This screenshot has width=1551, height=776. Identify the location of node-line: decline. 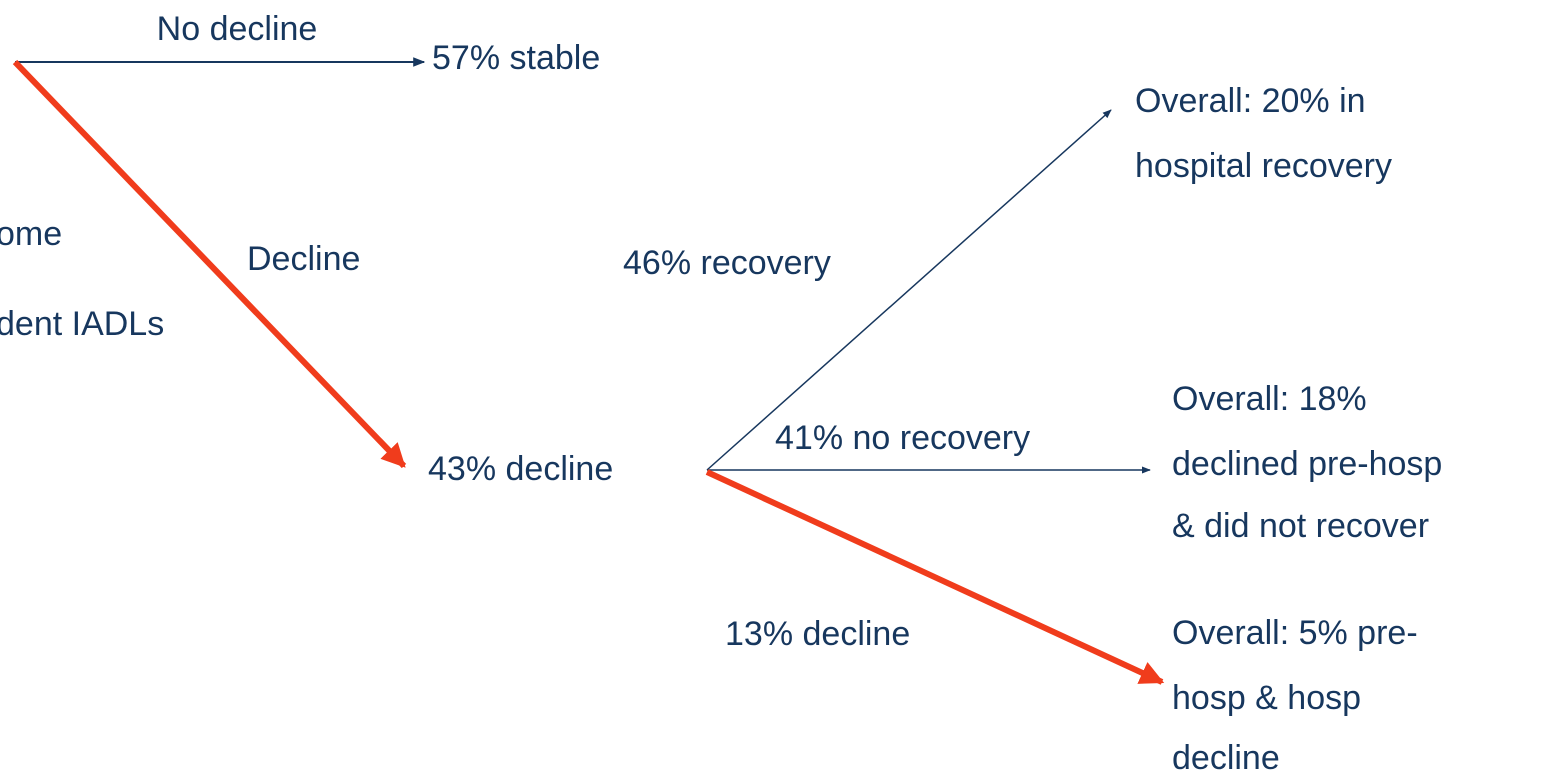
(1226, 757).